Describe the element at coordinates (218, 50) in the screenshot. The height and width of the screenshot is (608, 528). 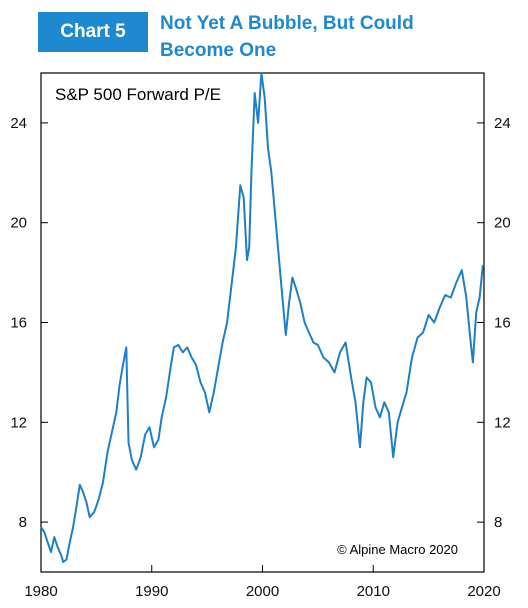
I see `chart-headline-line-2: Become One` at that location.